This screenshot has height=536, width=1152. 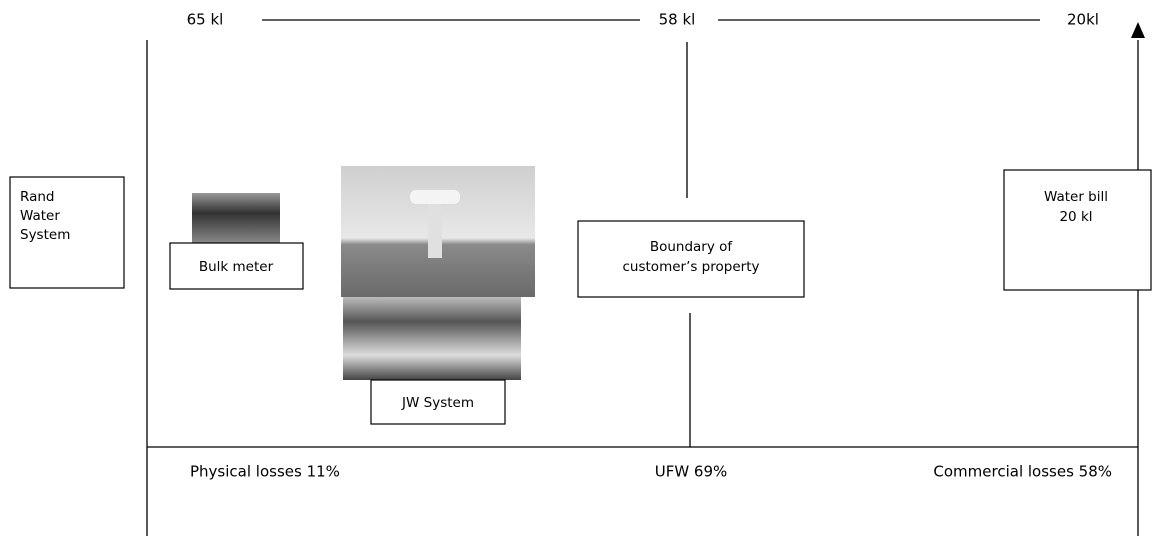 I want to click on box-text: Rand, so click(x=37, y=197).